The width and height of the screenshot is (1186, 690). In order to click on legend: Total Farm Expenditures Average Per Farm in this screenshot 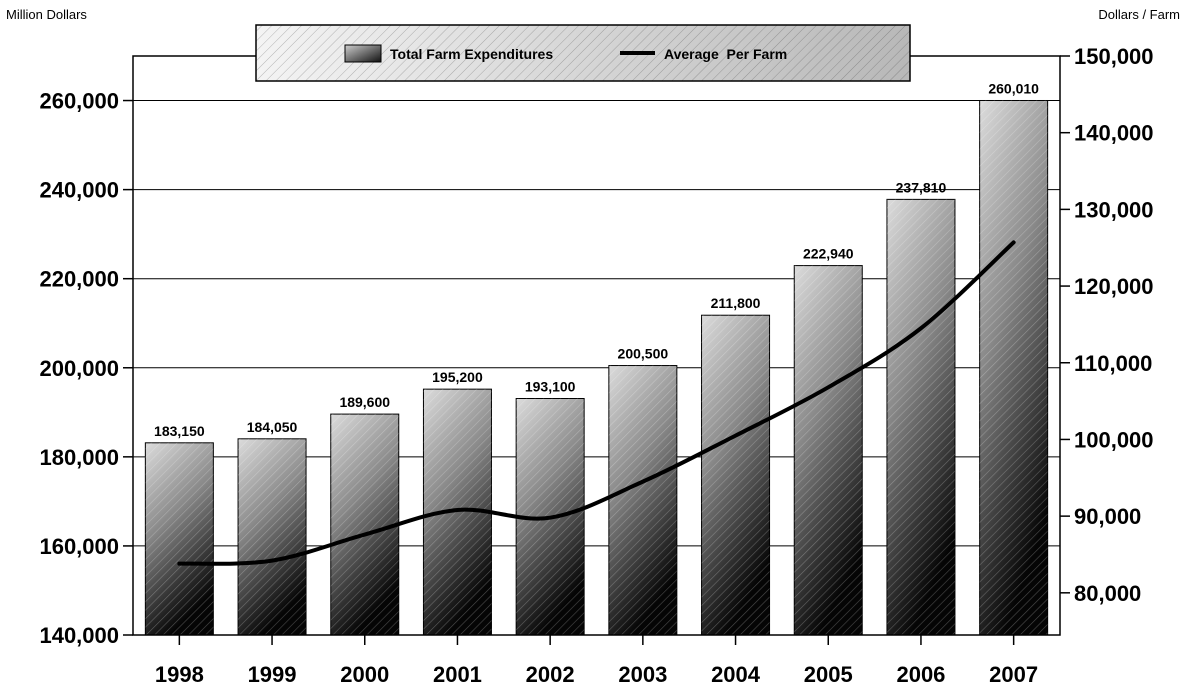, I will do `click(583, 53)`.